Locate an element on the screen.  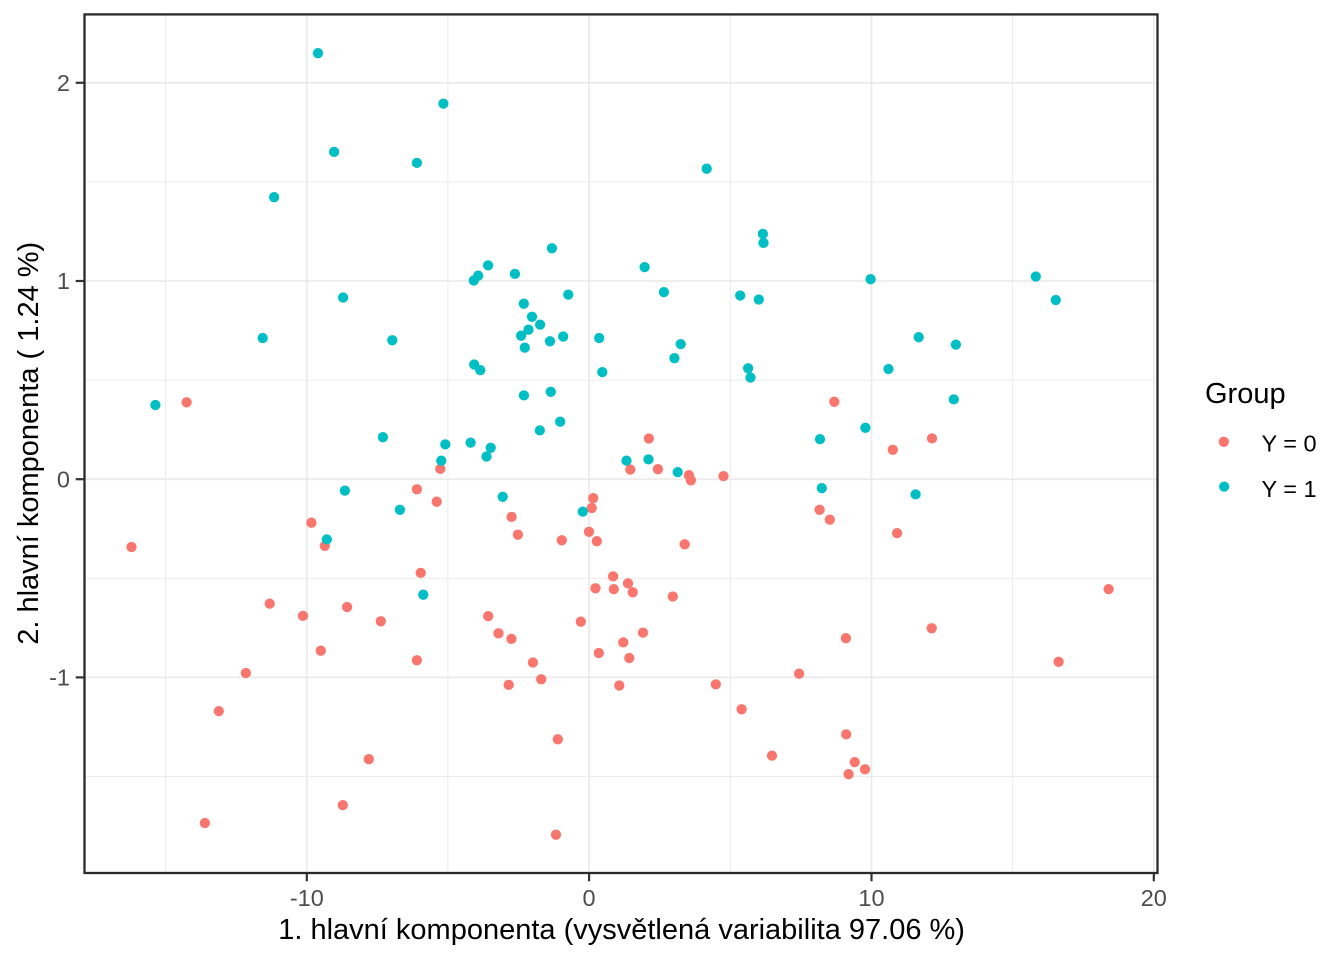
svg-text: -10 is located at coordinates (307, 898).